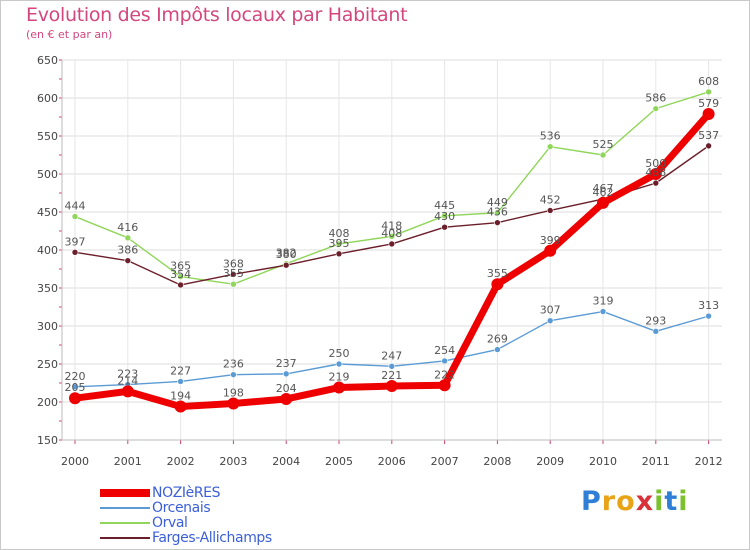 The image size is (750, 550). What do you see at coordinates (233, 273) in the screenshot?
I see `data-label: 355` at bounding box center [233, 273].